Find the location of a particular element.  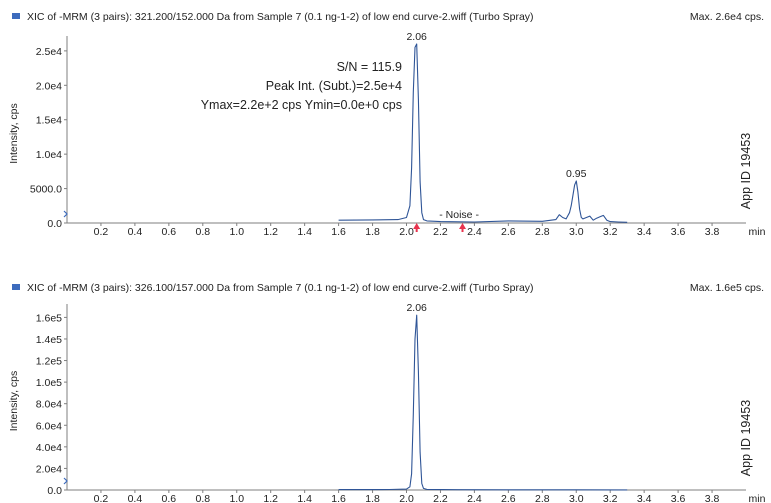

peak-annotation: S/N = 115.9 is located at coordinates (369, 67).